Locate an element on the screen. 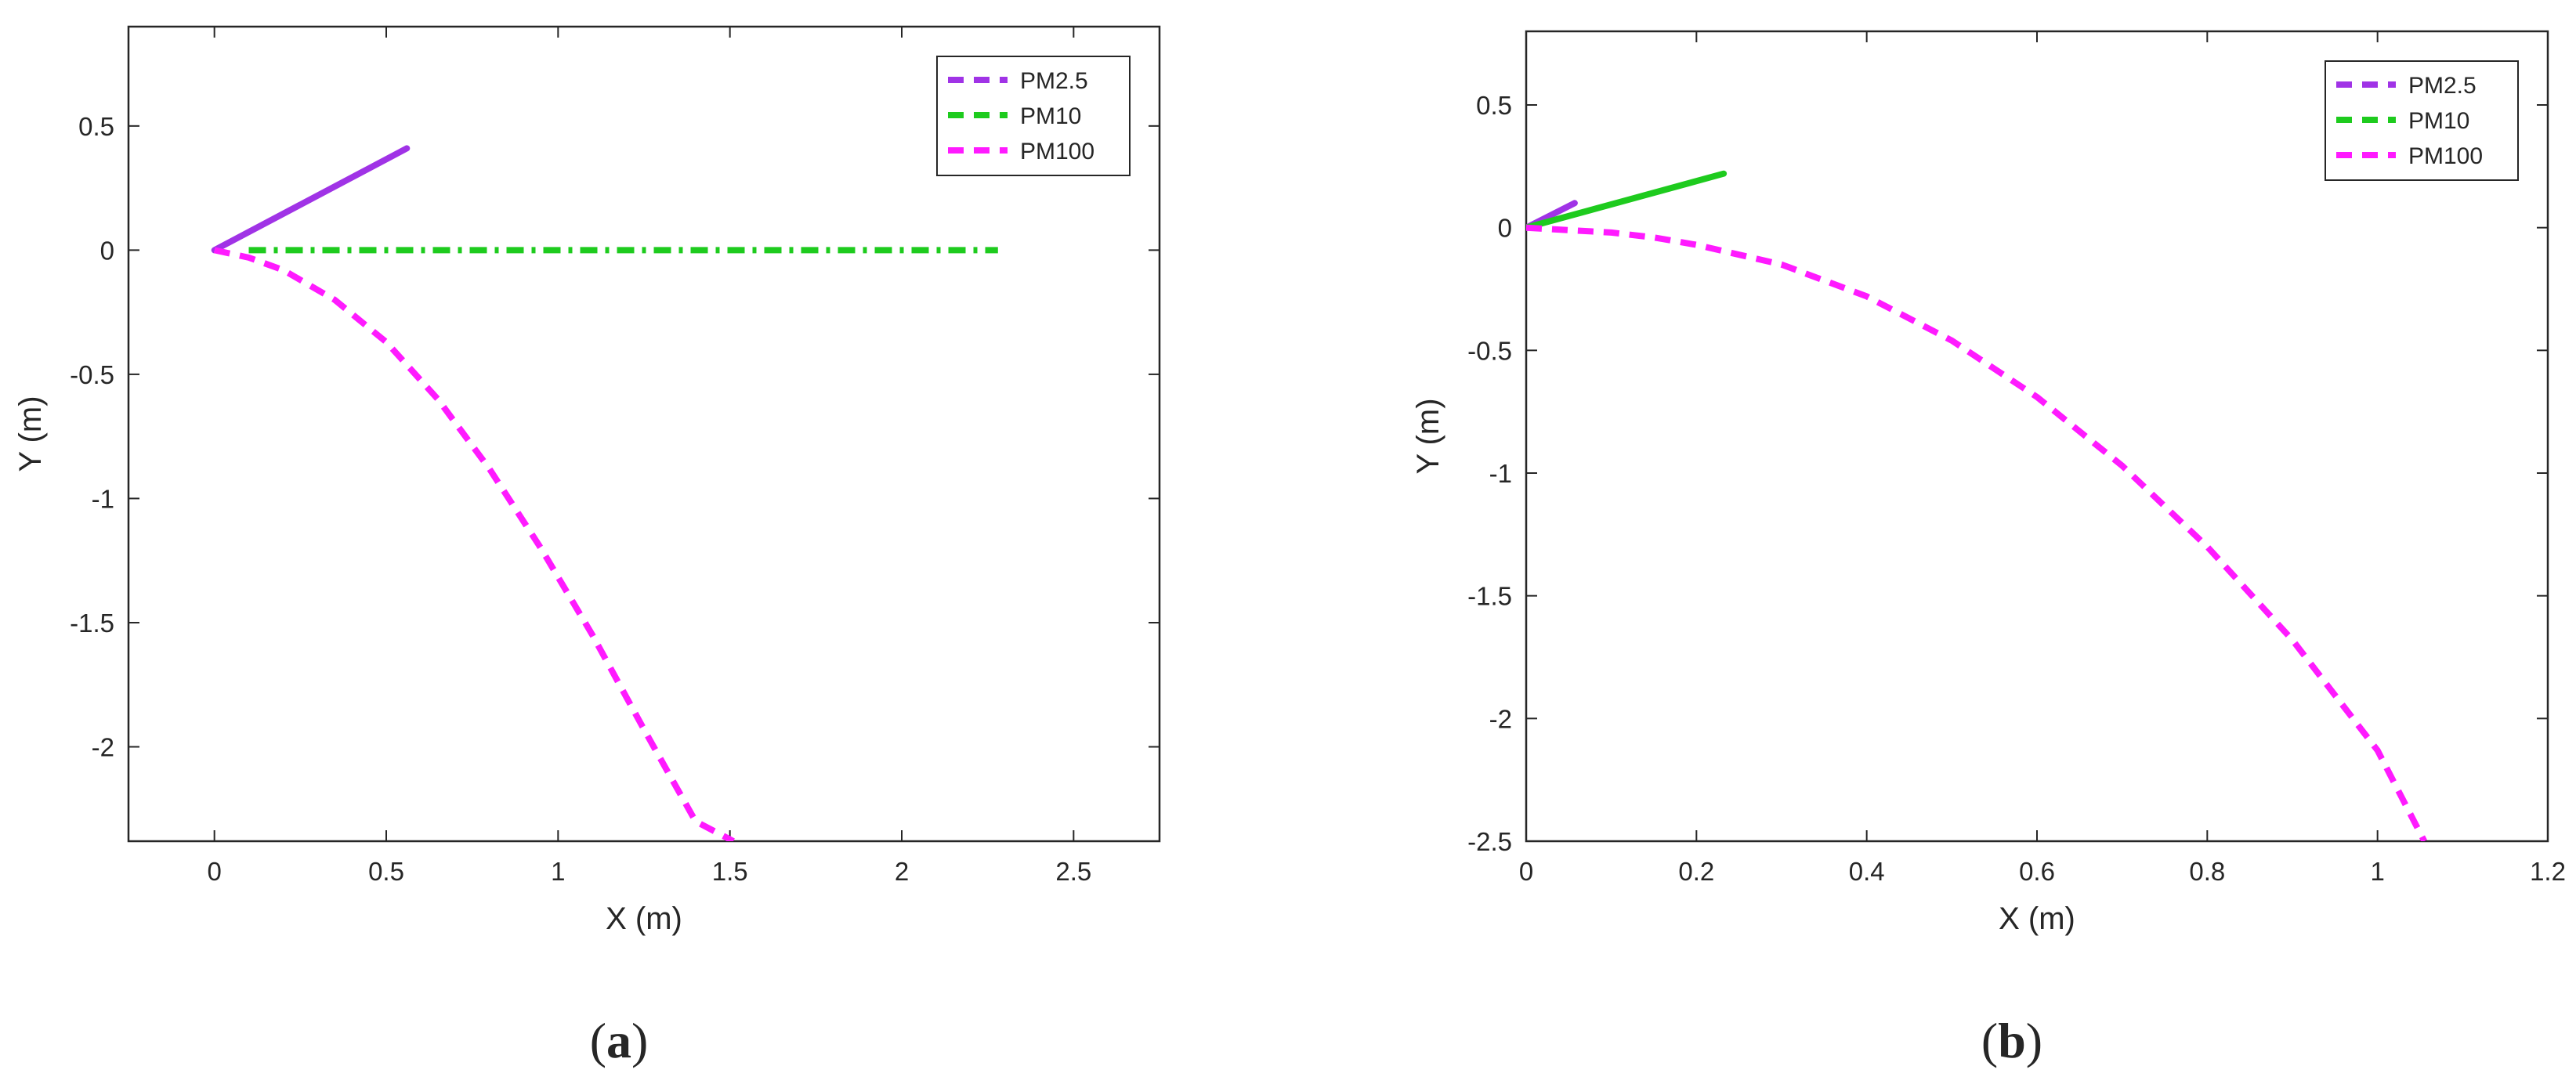 This screenshot has width=2576, height=1084. x-tick-label: 0.2 is located at coordinates (1696, 871).